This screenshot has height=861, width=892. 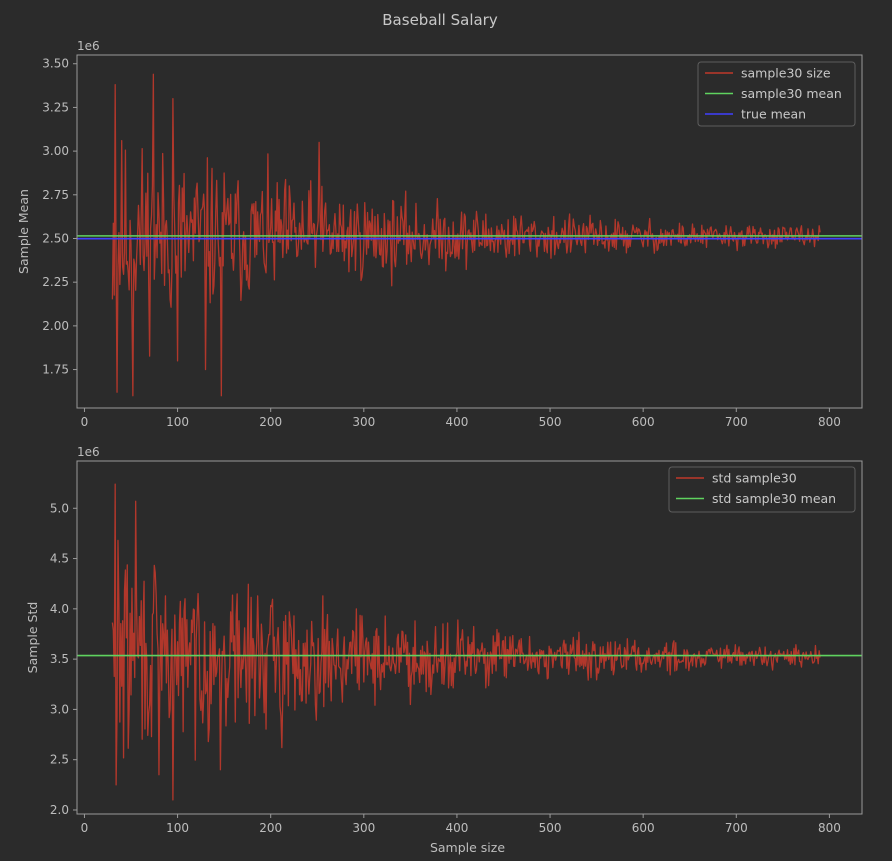 I want to click on y-tick-label: 2.25, so click(x=55, y=282).